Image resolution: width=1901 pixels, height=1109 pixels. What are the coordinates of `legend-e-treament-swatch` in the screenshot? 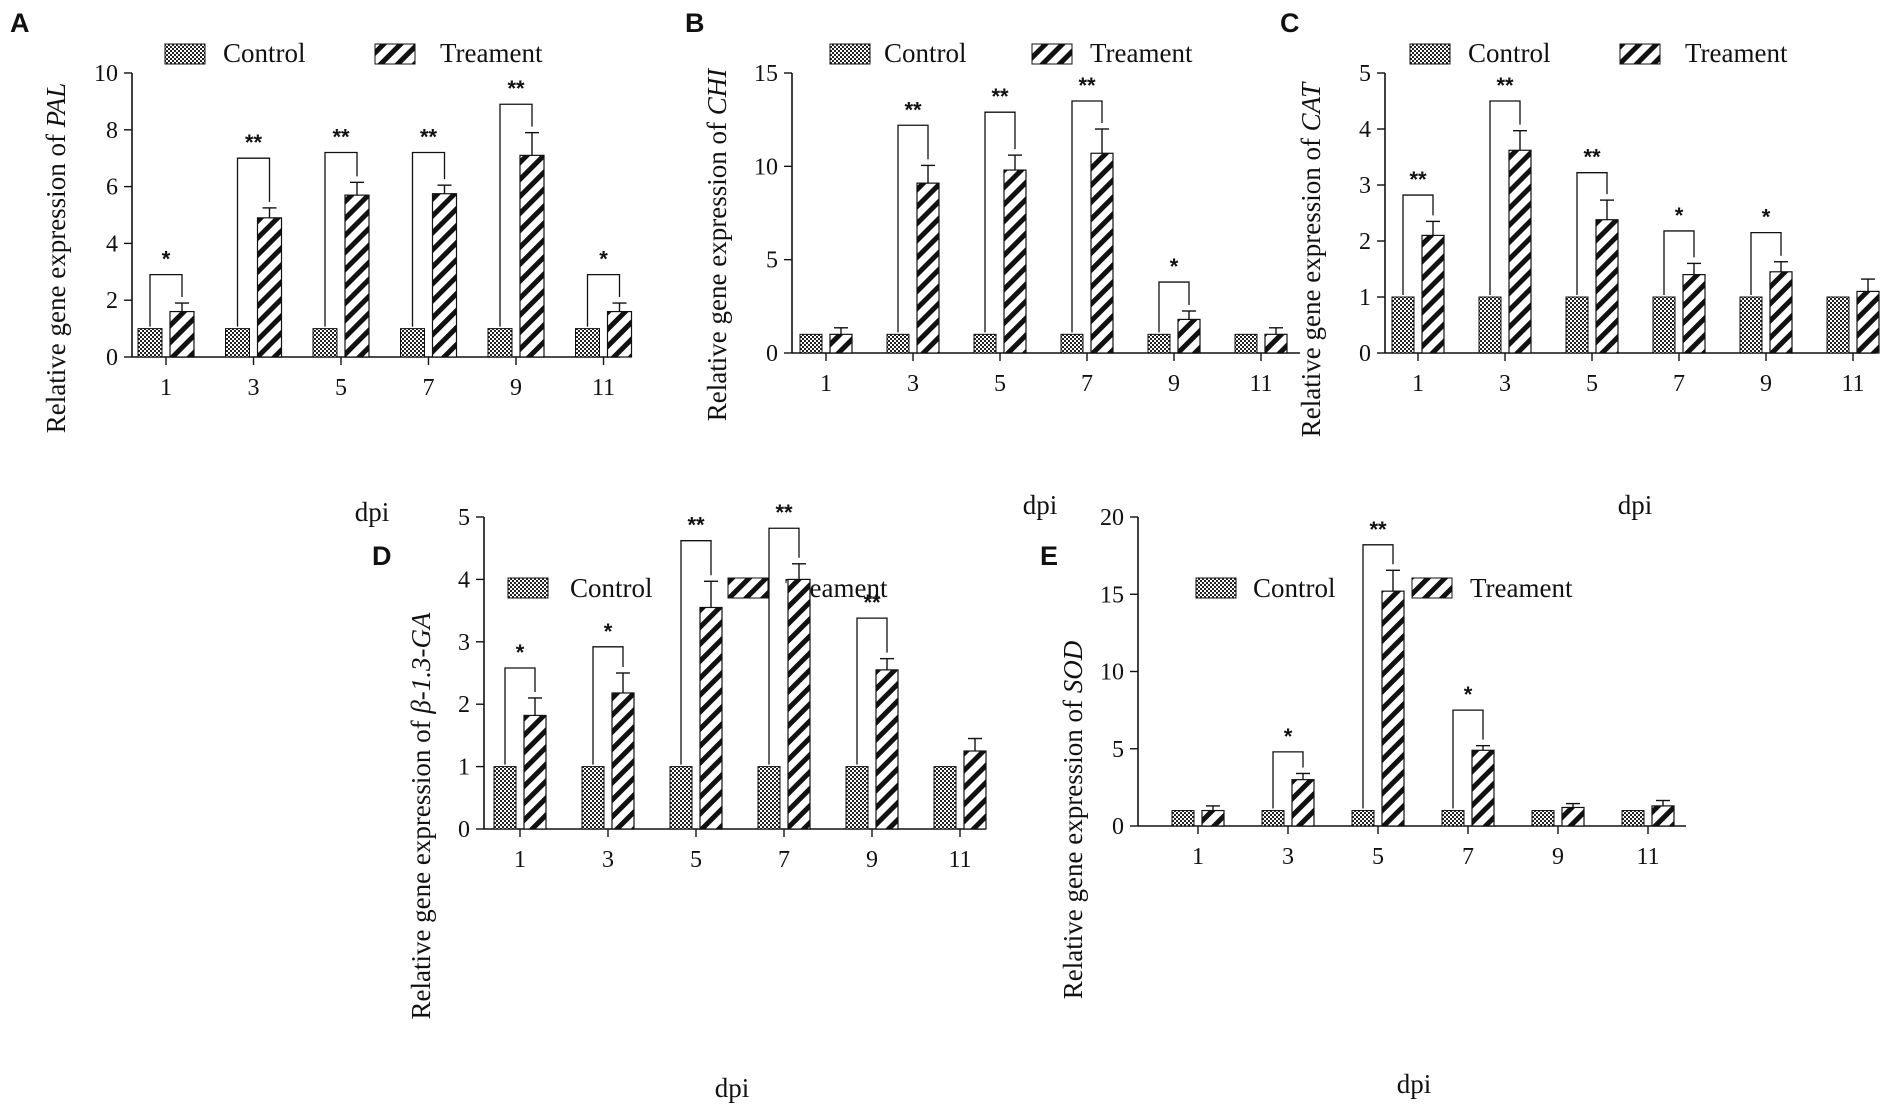 It's located at (1432, 588).